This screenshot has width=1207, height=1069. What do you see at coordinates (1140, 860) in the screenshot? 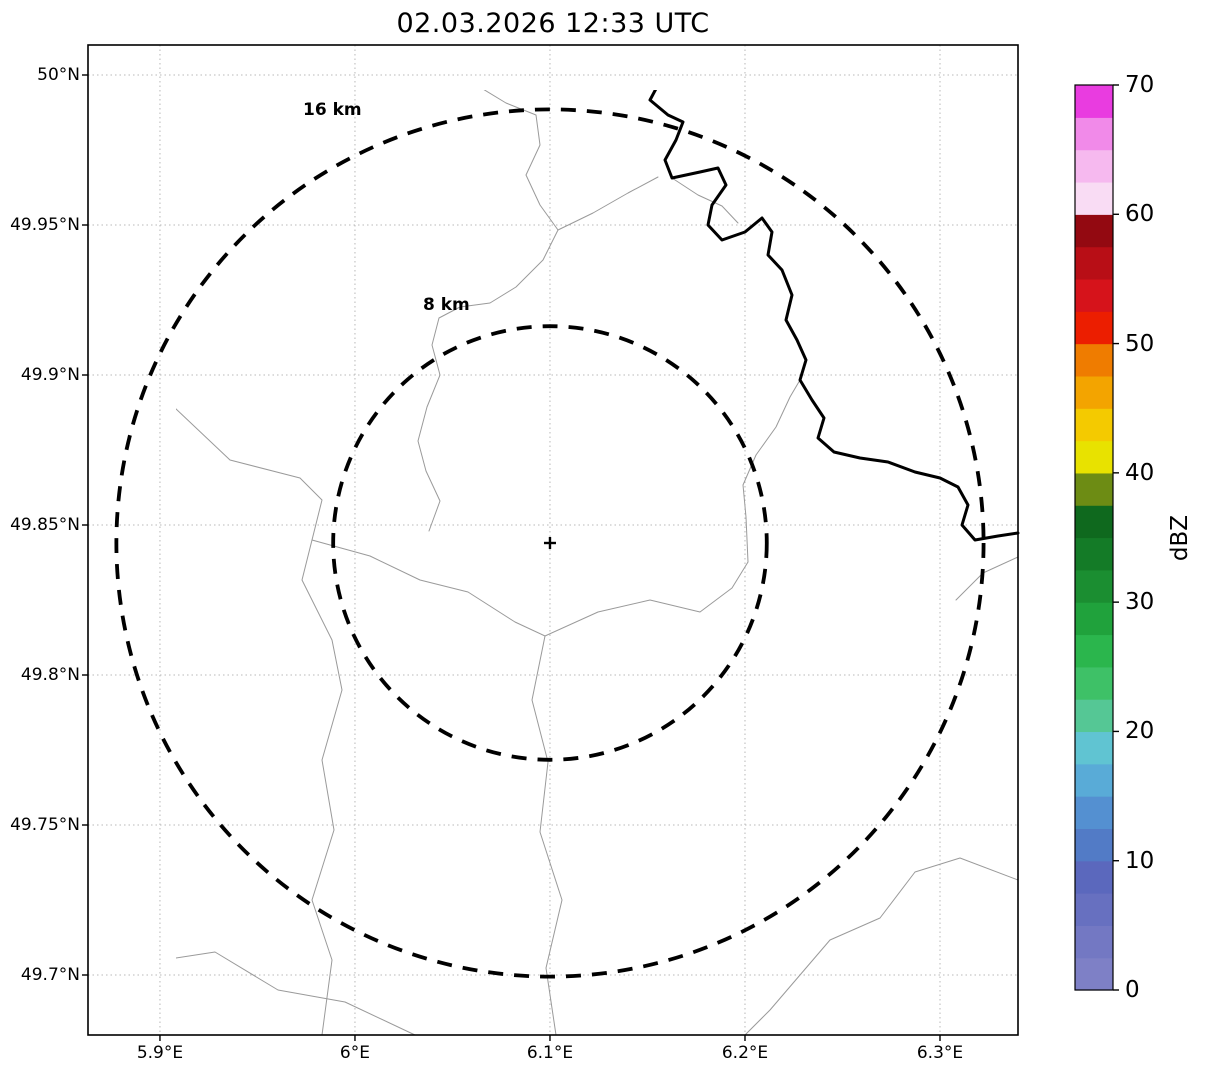
I see `colorbar-tick-label: 10` at bounding box center [1140, 860].